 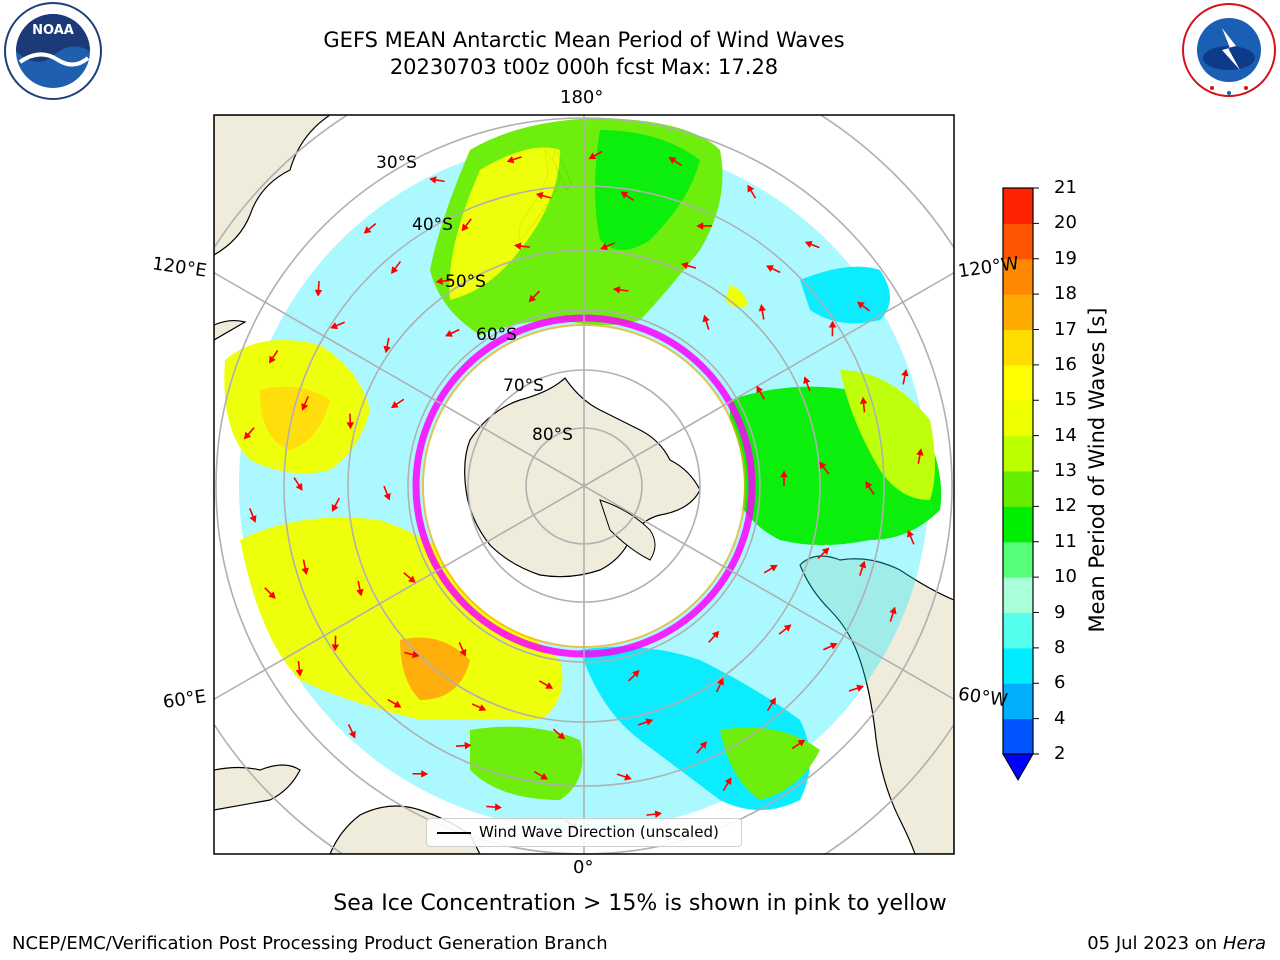 I want to click on colorbar-label: Mean Period of Wind Waves [s], so click(x=1097, y=470).